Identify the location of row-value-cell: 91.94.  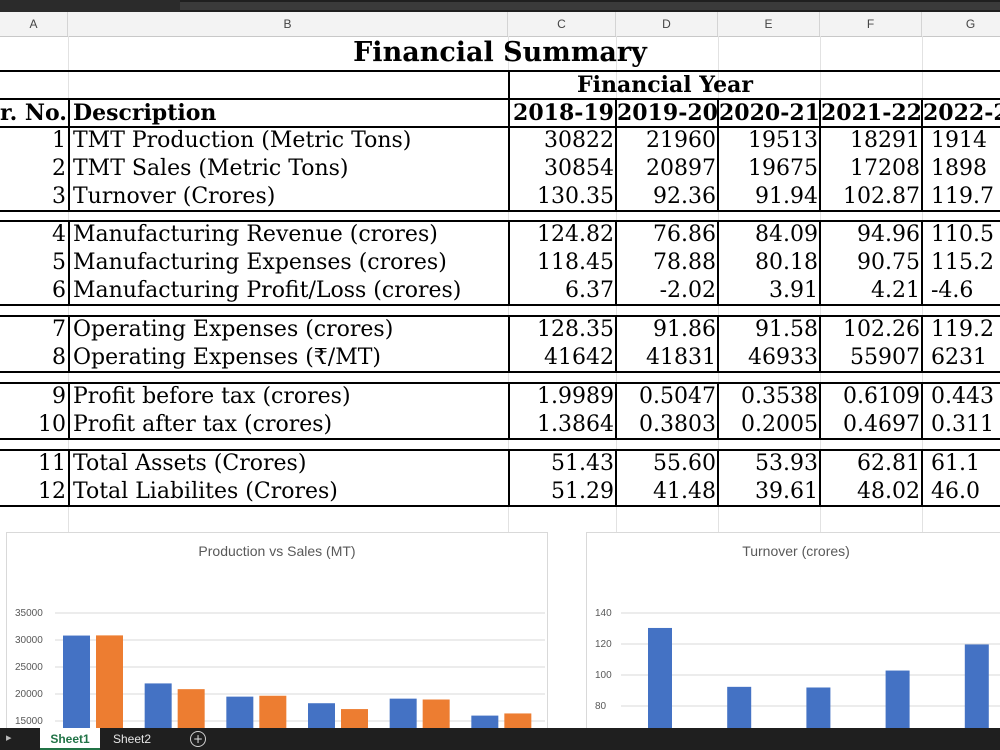
(786, 196).